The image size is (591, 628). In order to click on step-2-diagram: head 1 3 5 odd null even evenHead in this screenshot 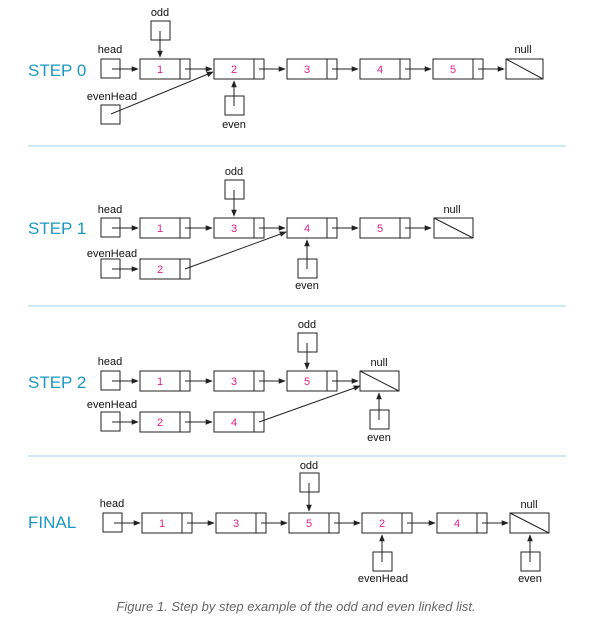, I will do `click(243, 381)`.